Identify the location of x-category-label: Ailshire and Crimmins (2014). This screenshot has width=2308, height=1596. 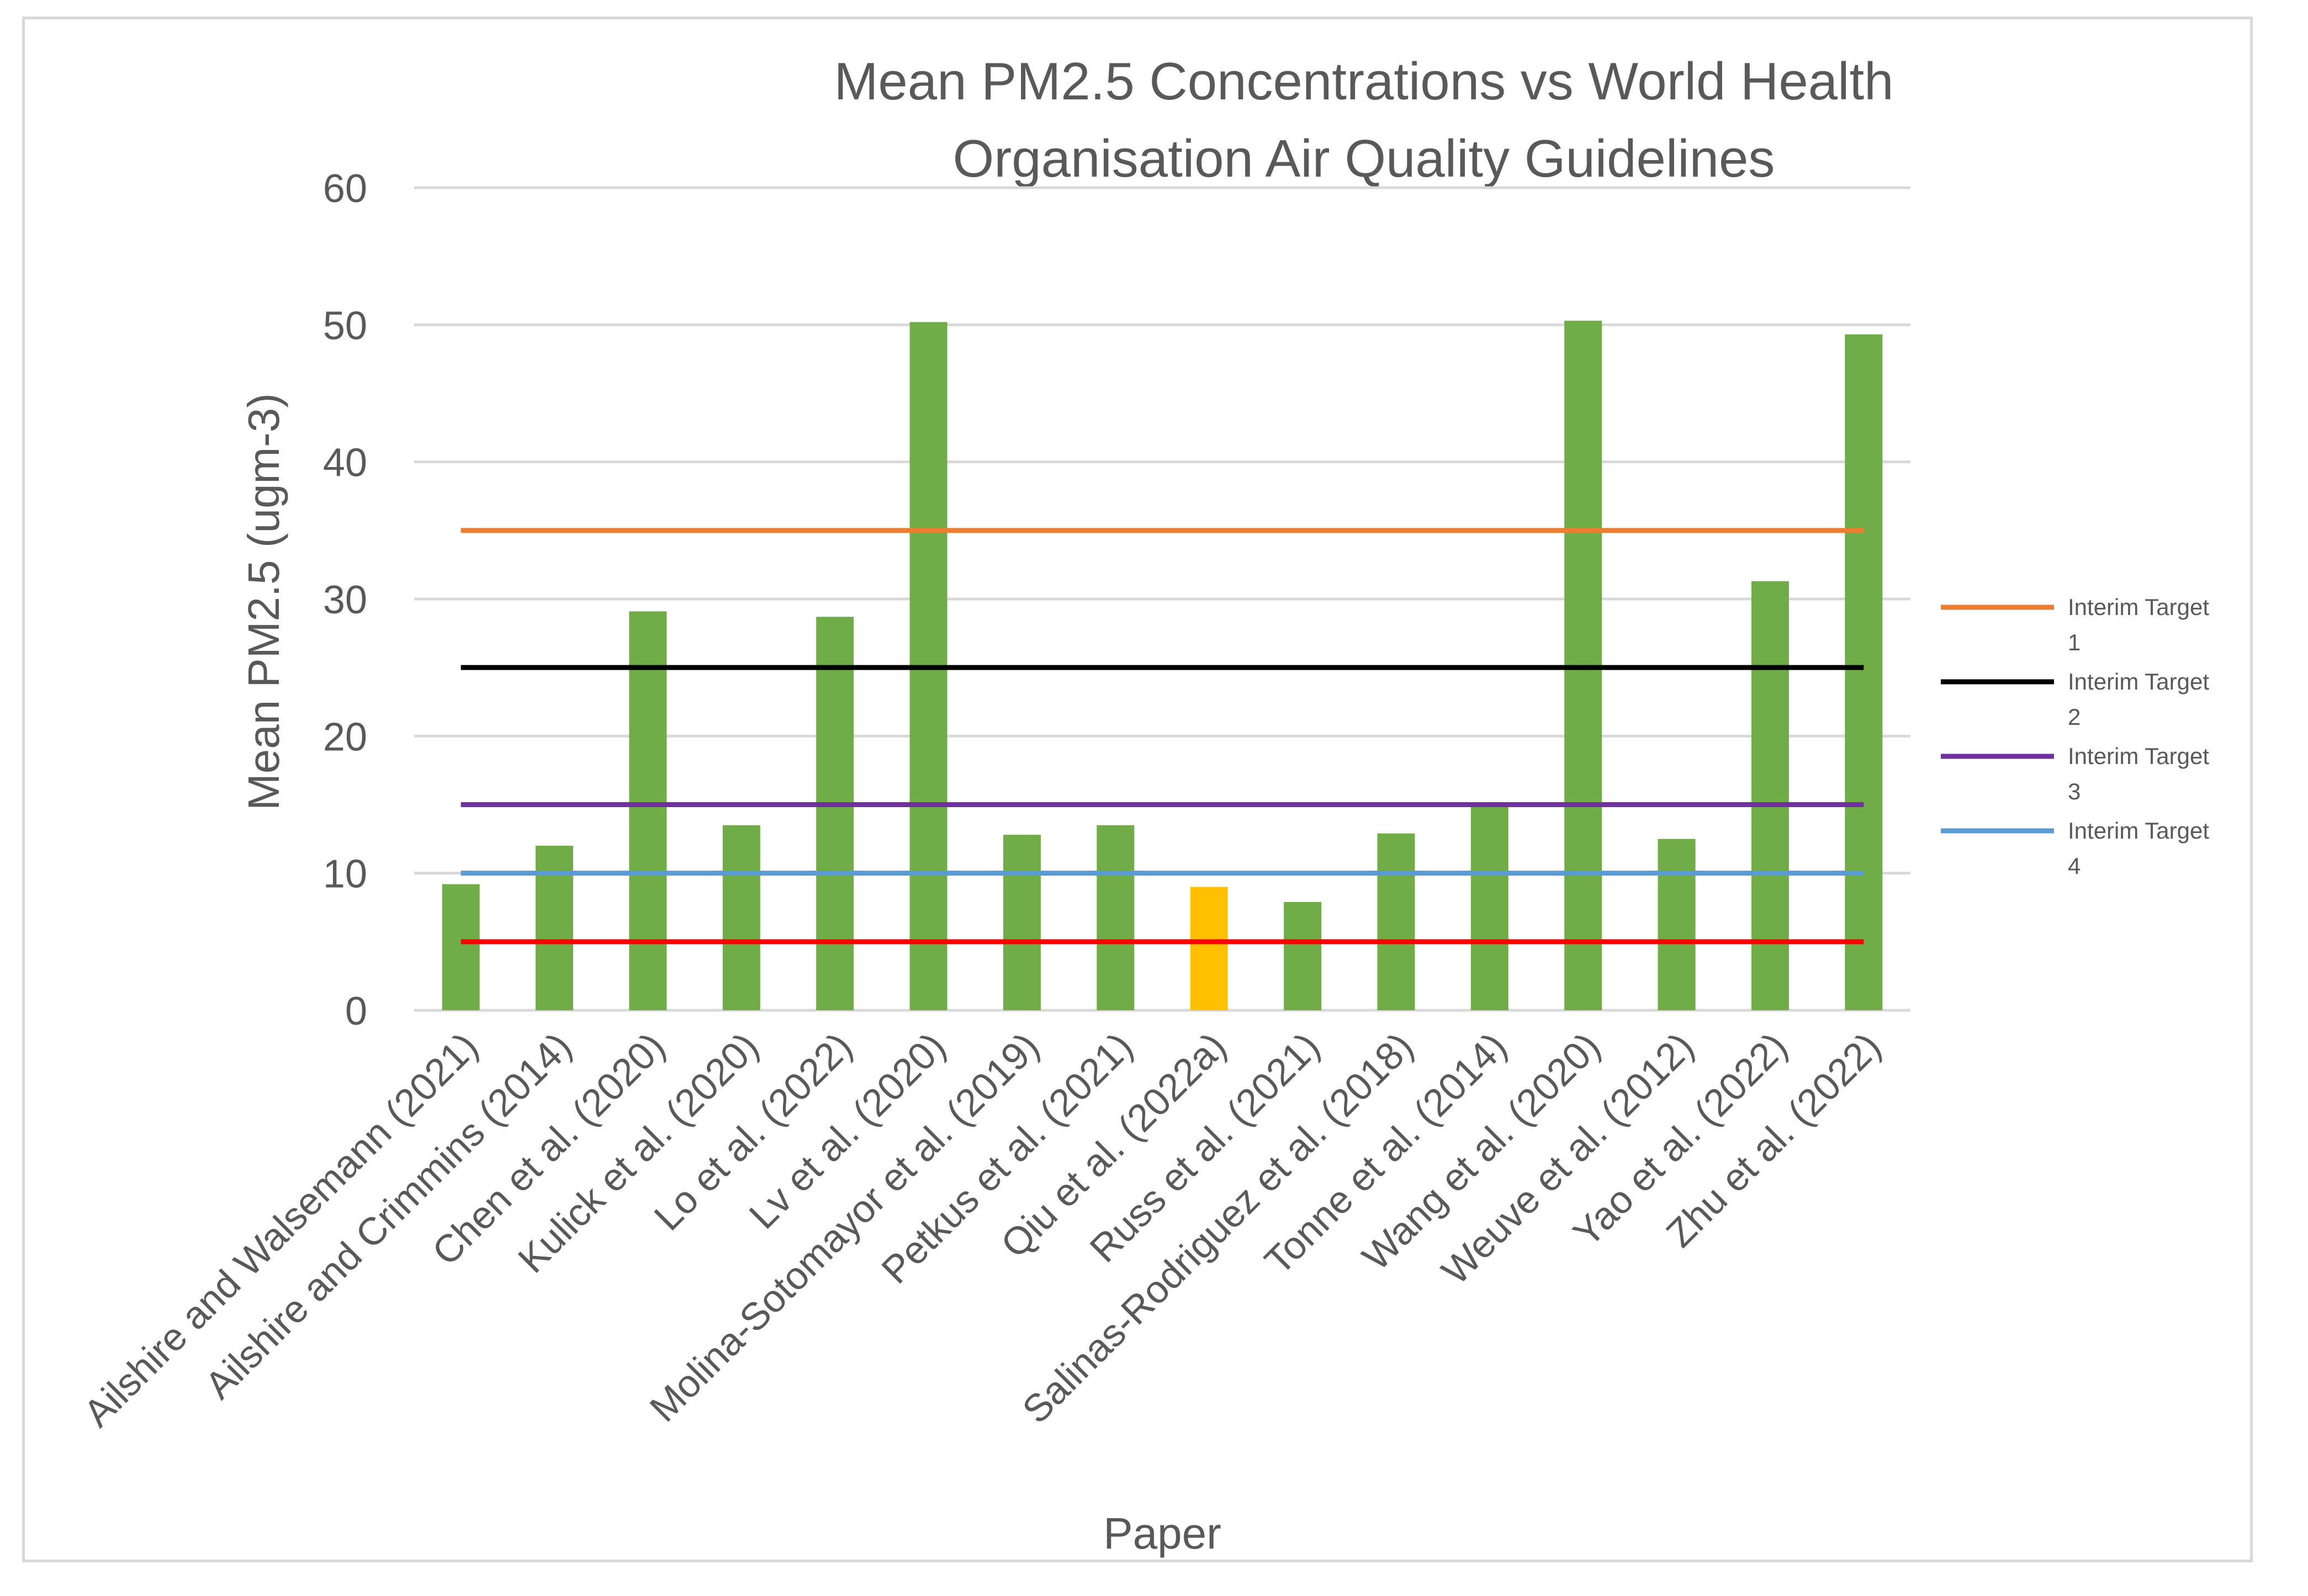
(388, 1215).